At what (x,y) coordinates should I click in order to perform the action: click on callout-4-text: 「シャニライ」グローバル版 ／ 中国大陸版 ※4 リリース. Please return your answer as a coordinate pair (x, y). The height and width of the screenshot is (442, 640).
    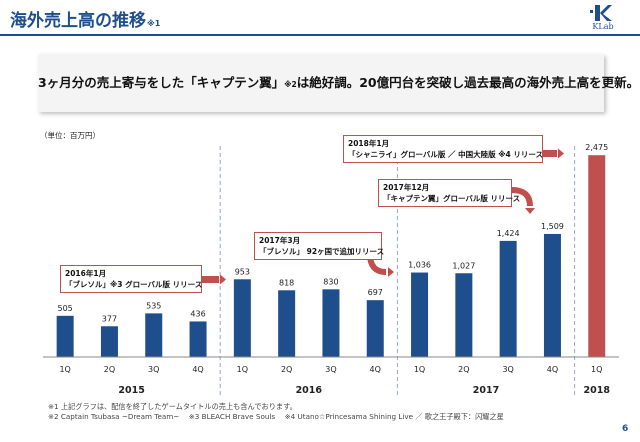
    Looking at the image, I should click on (446, 154).